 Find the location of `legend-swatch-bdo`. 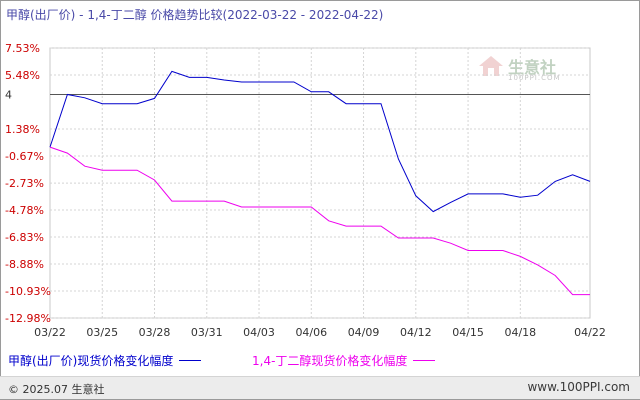

legend-swatch-bdo is located at coordinates (424, 360).